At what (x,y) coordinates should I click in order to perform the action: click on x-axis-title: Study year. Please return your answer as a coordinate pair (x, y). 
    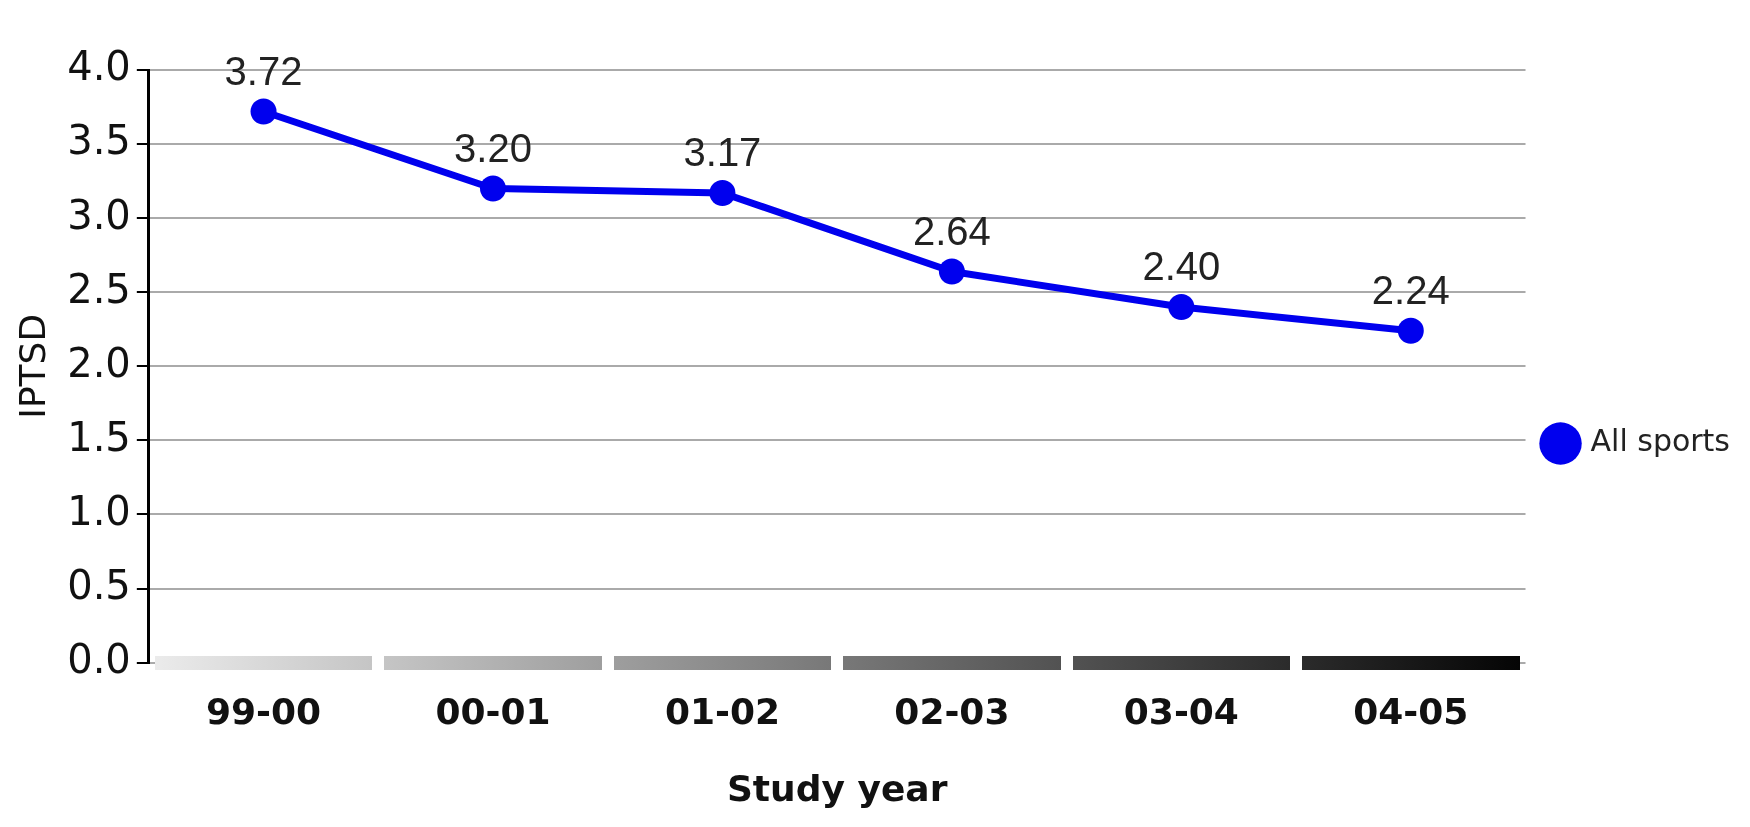
    Looking at the image, I should click on (837, 788).